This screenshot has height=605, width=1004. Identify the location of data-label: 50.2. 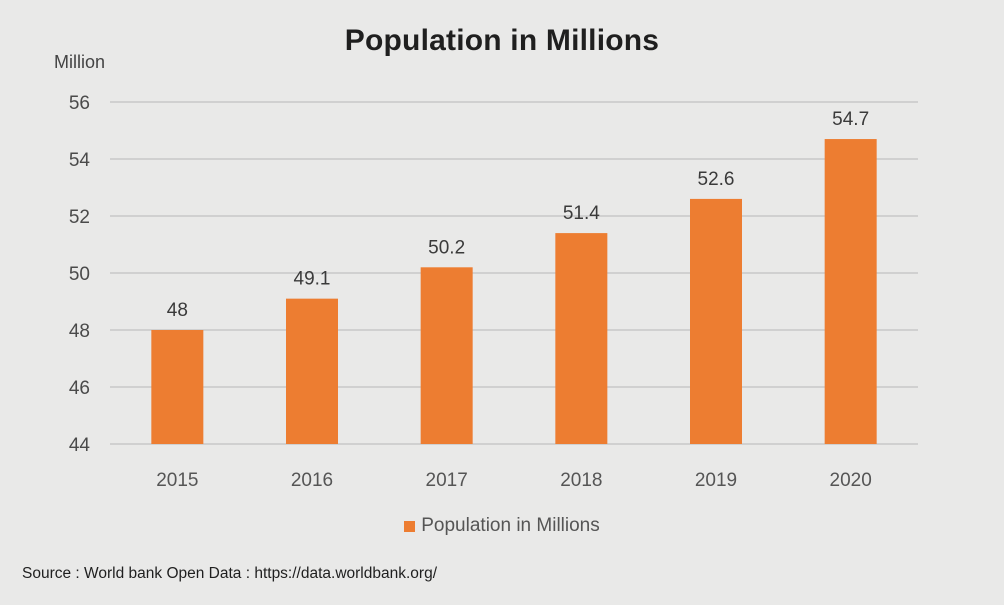
(446, 247).